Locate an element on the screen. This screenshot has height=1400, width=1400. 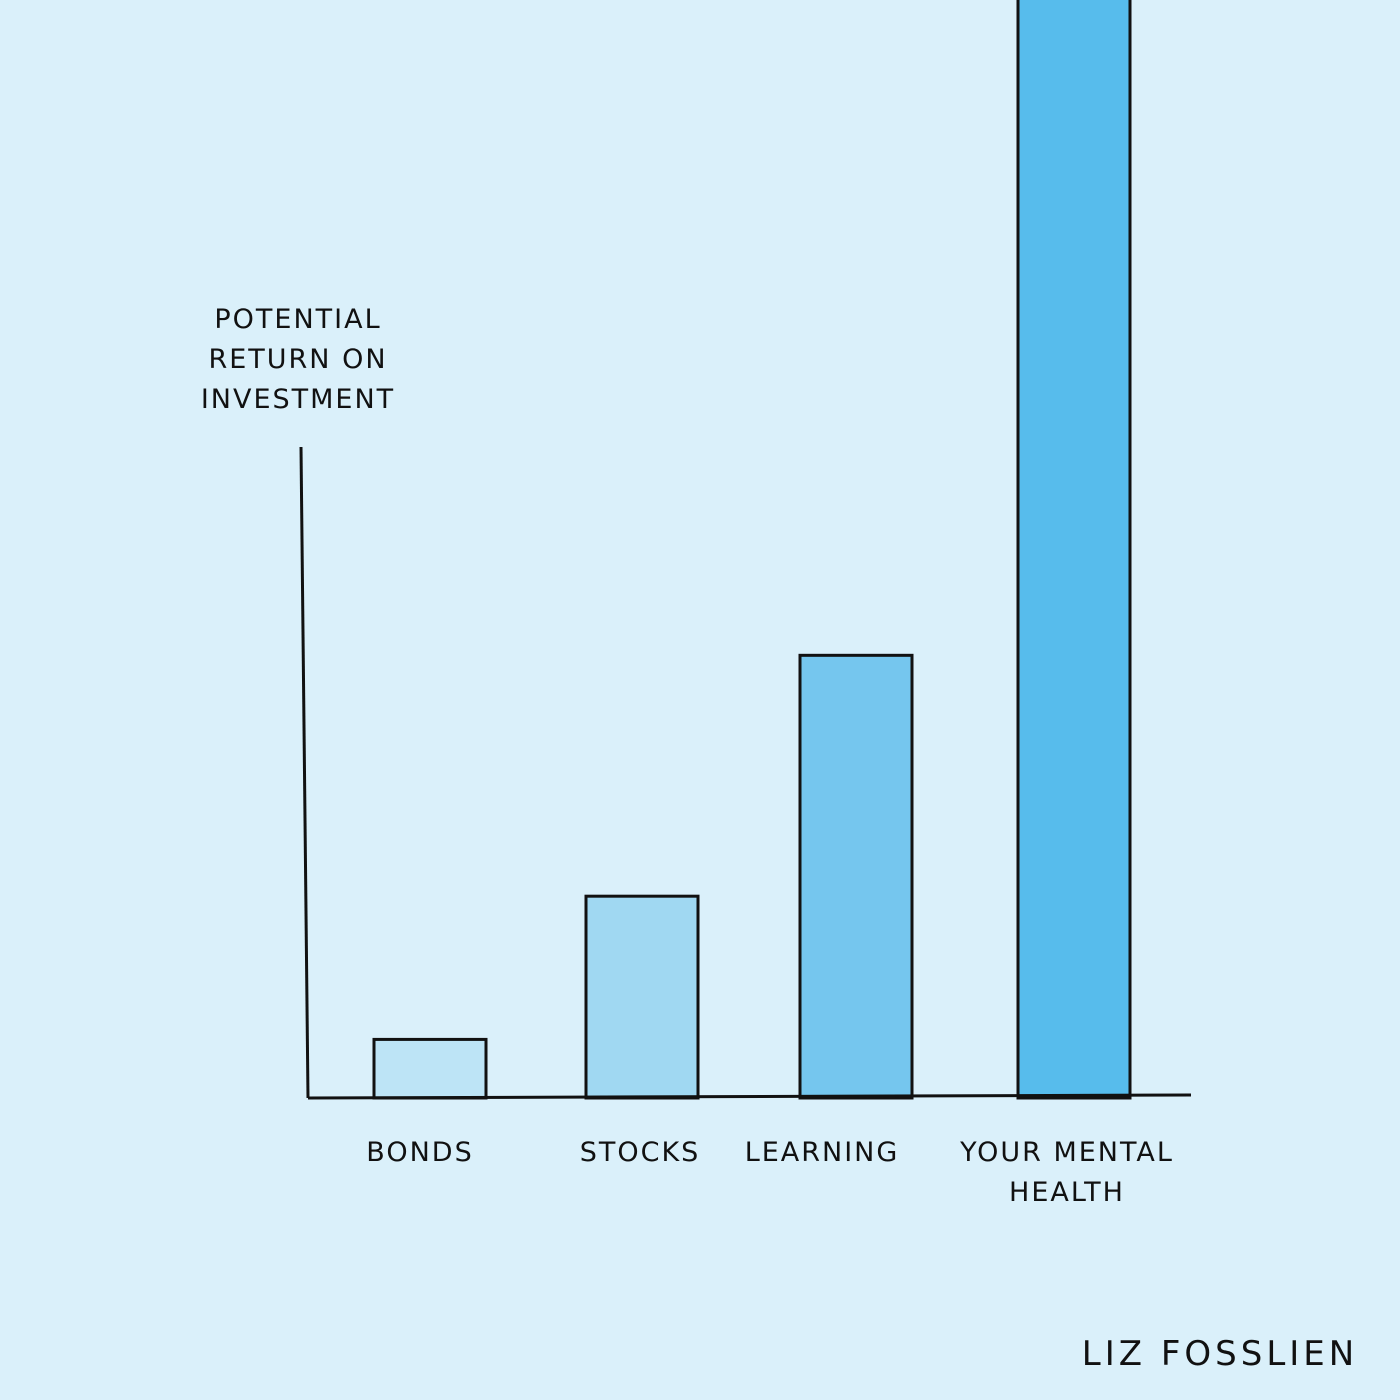
x-tick-label: YOUR MENTAL HEALTH is located at coordinates (1067, 1172).